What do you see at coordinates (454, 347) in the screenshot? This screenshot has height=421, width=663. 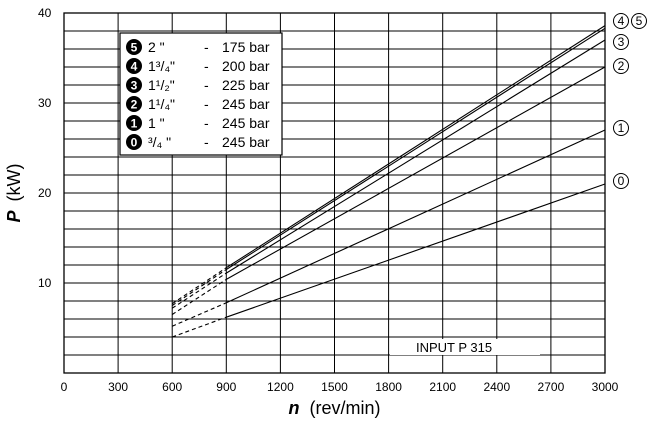 I see `input-annotation-label: INPUT P 315` at bounding box center [454, 347].